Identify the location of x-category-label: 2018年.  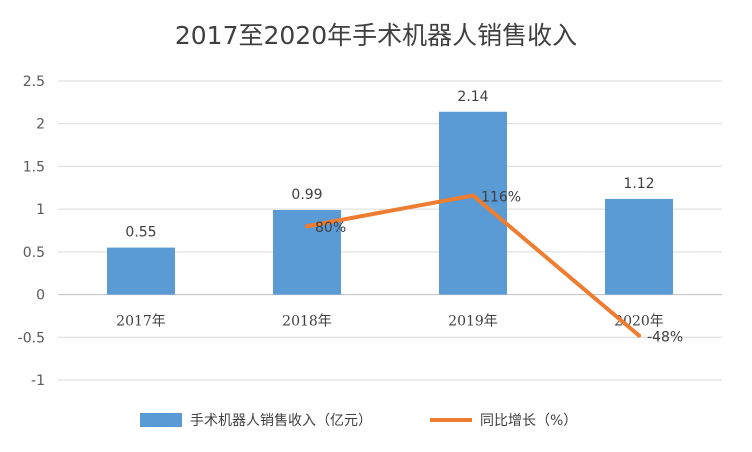
(307, 322).